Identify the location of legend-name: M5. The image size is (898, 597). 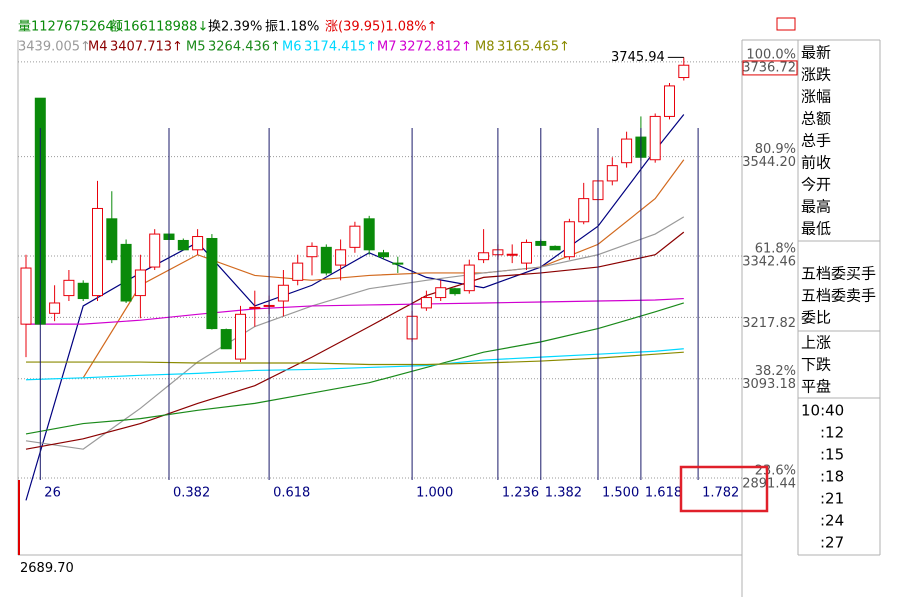
(196, 47).